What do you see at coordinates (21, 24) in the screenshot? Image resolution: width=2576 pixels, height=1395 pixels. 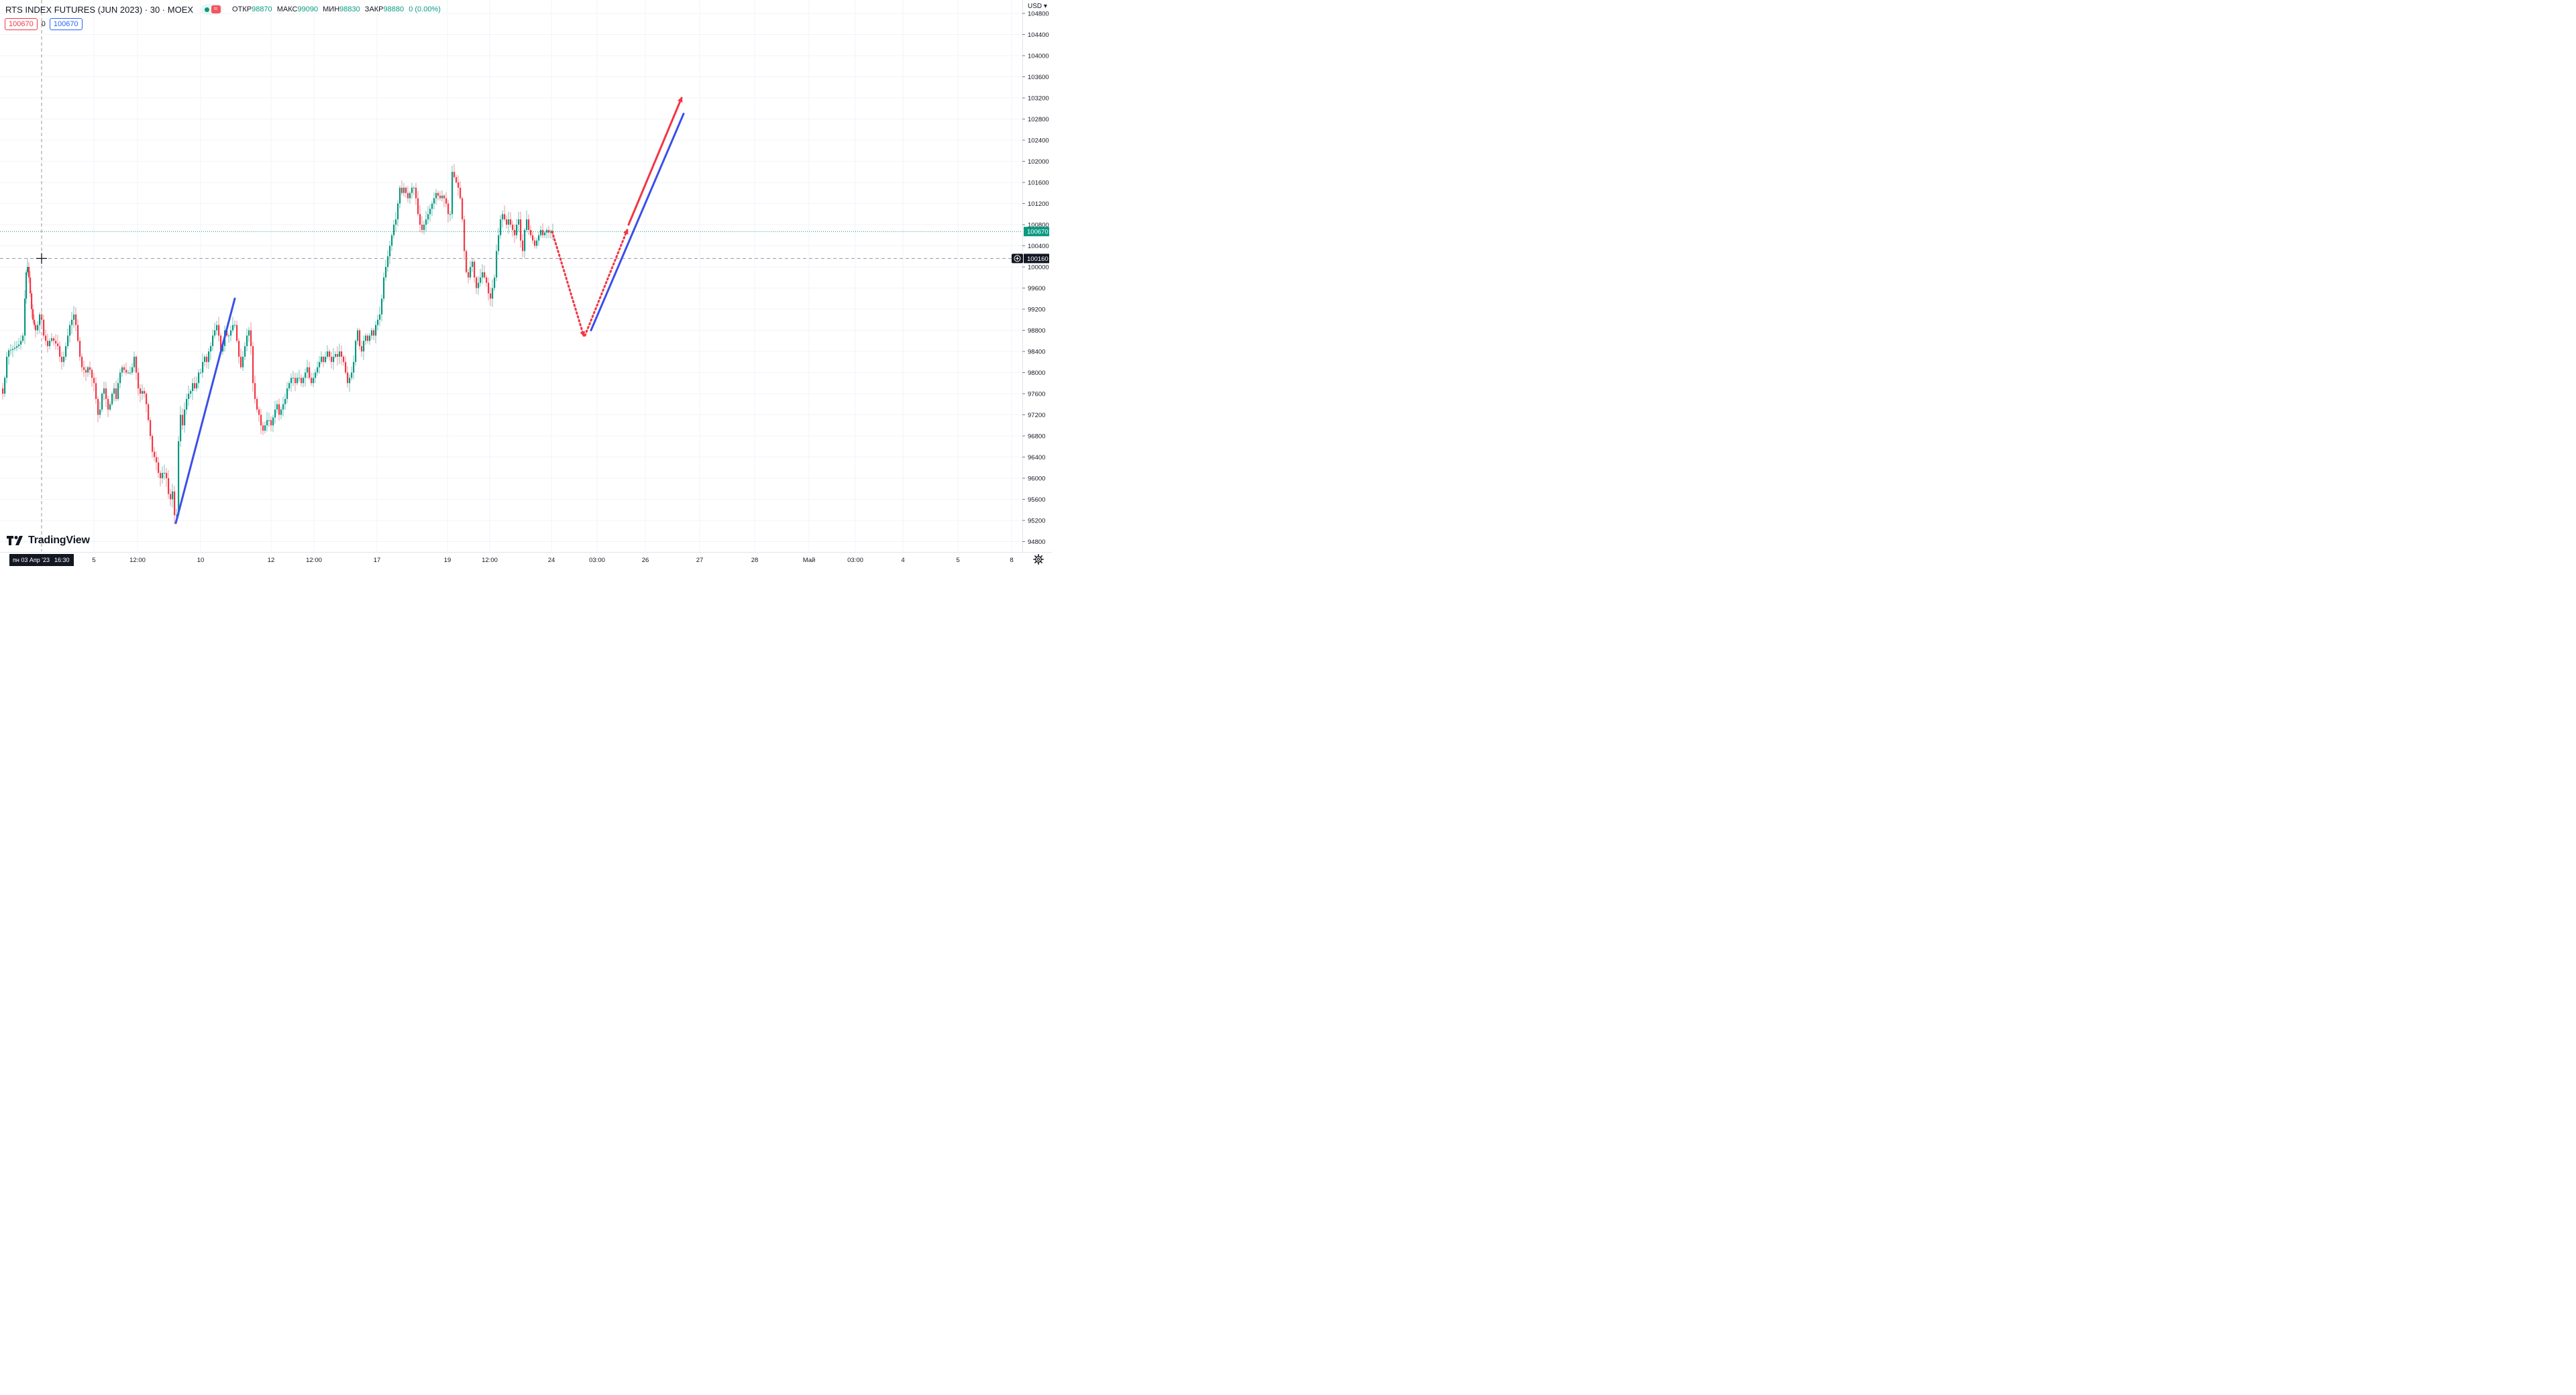 I see `sell-button: 100670` at bounding box center [21, 24].